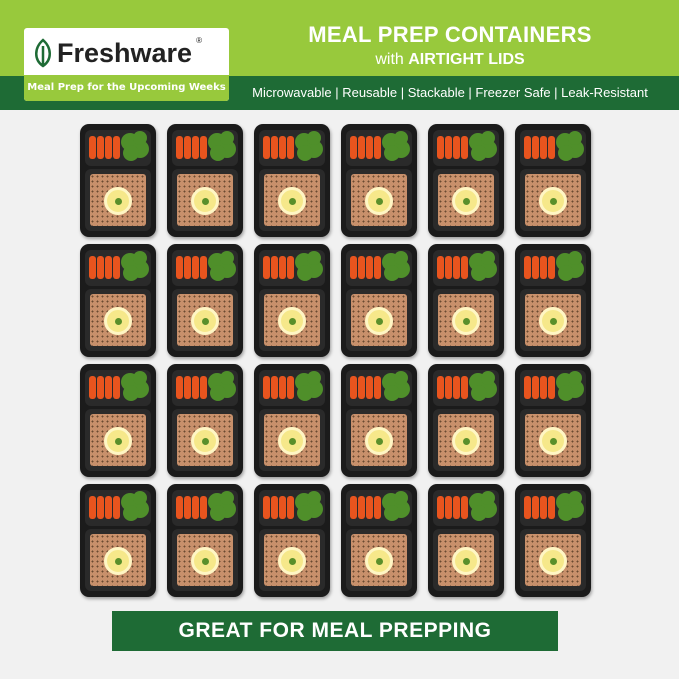  I want to click on leaf-icon, so click(43, 53).